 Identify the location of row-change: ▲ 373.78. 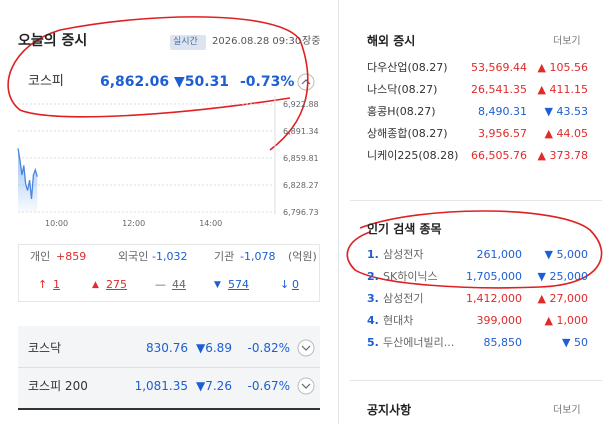
(562, 155).